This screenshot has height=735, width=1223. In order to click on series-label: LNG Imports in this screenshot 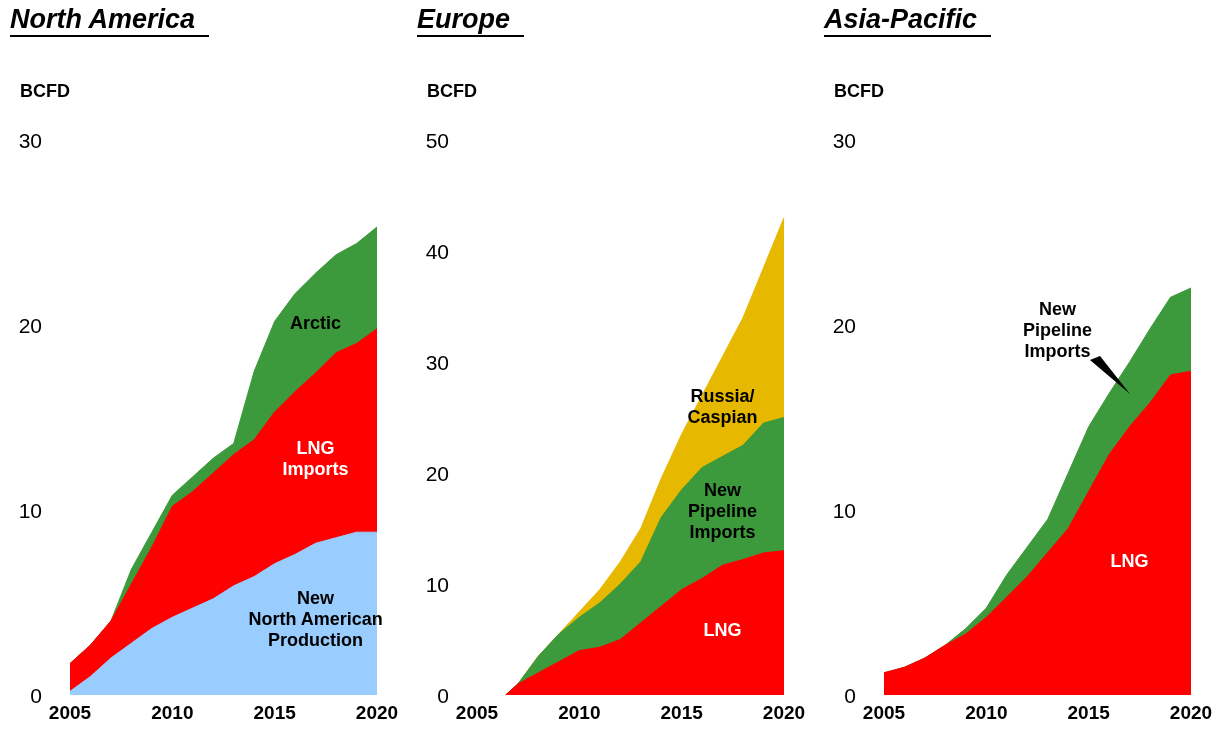, I will do `click(315, 458)`.